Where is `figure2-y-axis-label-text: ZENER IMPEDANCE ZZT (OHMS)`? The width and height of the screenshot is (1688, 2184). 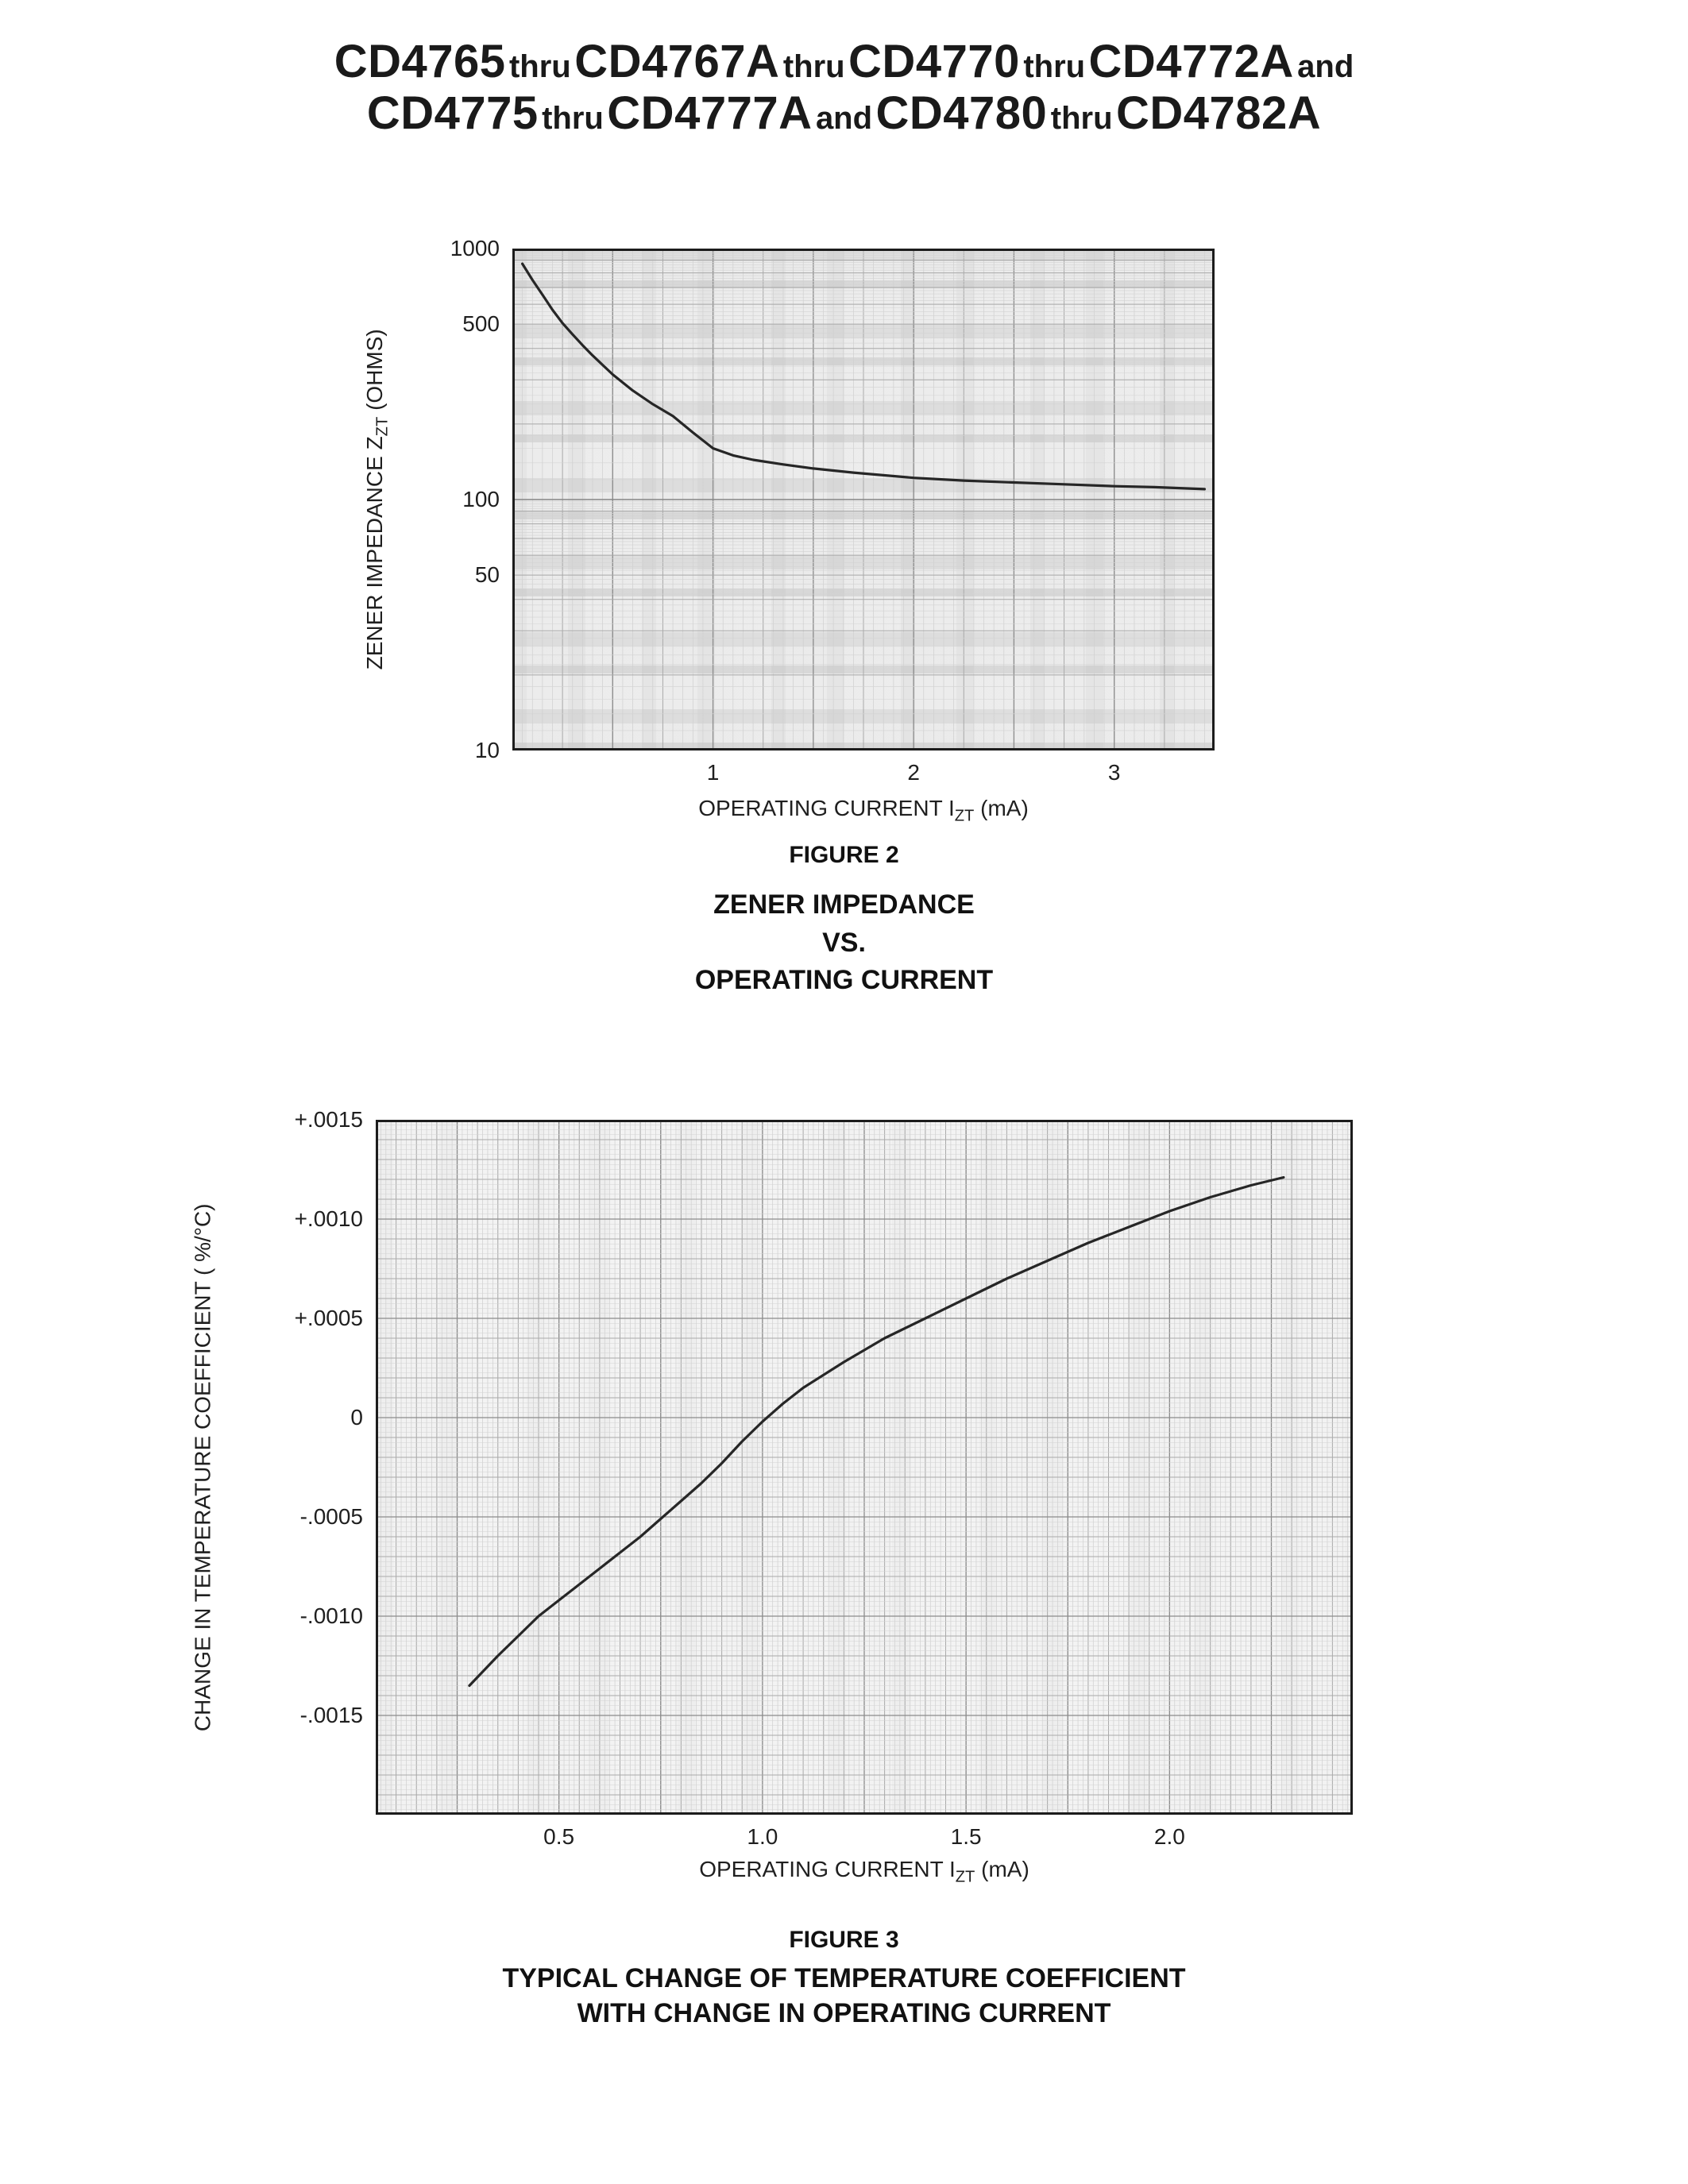
figure2-y-axis-label-text: ZENER IMPEDANCE ZZT (OHMS) is located at coordinates (377, 499).